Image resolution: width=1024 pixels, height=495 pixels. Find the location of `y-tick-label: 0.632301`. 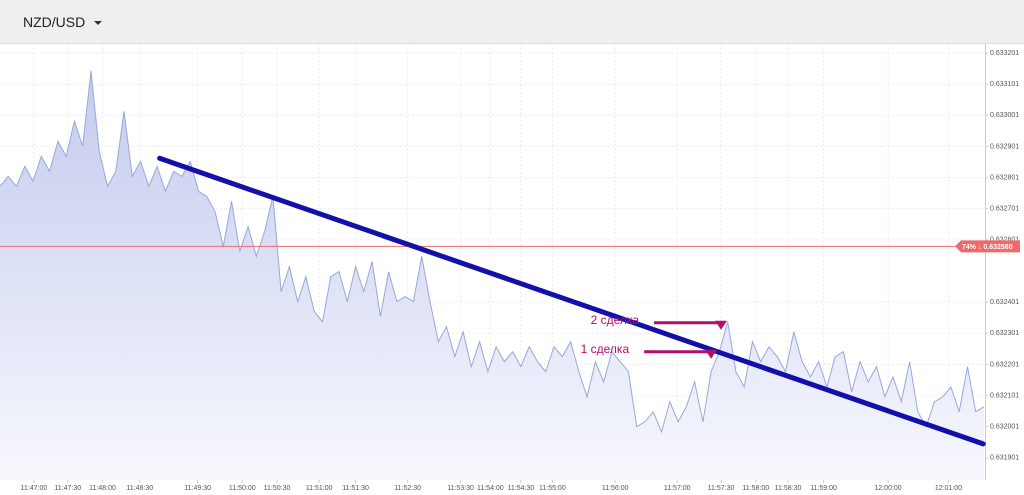

y-tick-label: 0.632301 is located at coordinates (1004, 333).